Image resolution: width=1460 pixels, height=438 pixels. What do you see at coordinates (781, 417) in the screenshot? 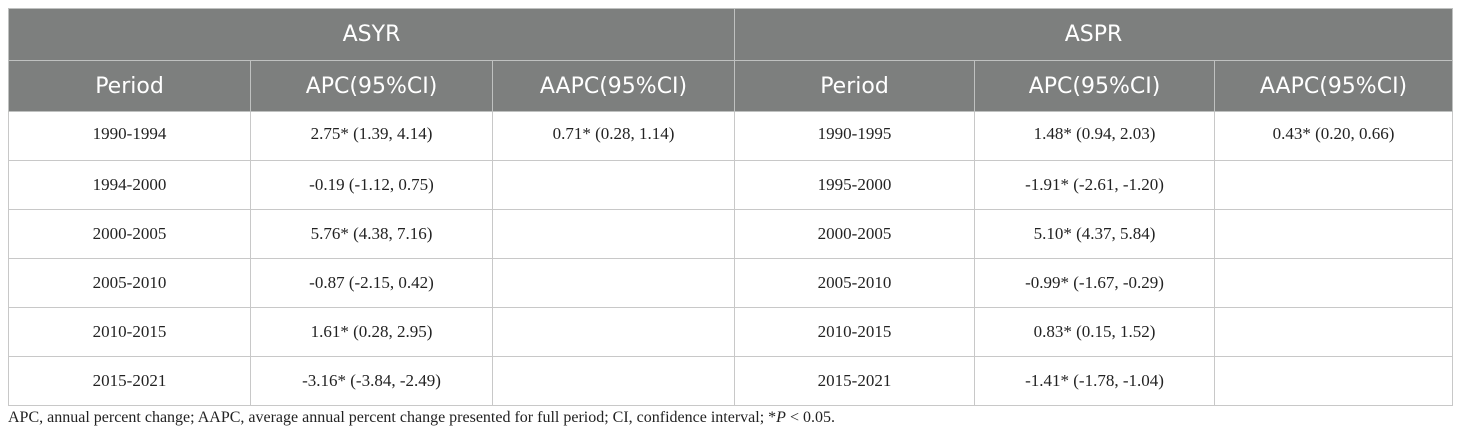
I see `footnote-p-symbol: P` at bounding box center [781, 417].